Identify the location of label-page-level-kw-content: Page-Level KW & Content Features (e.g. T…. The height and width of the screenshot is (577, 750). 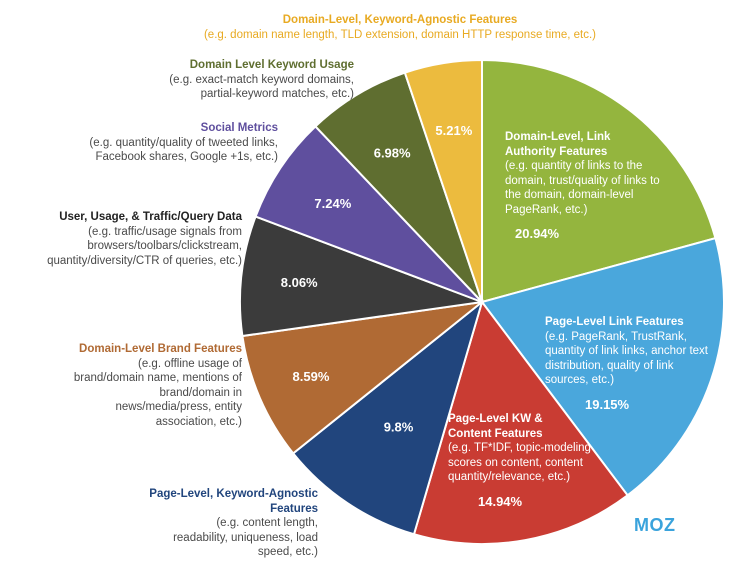
(519, 461).